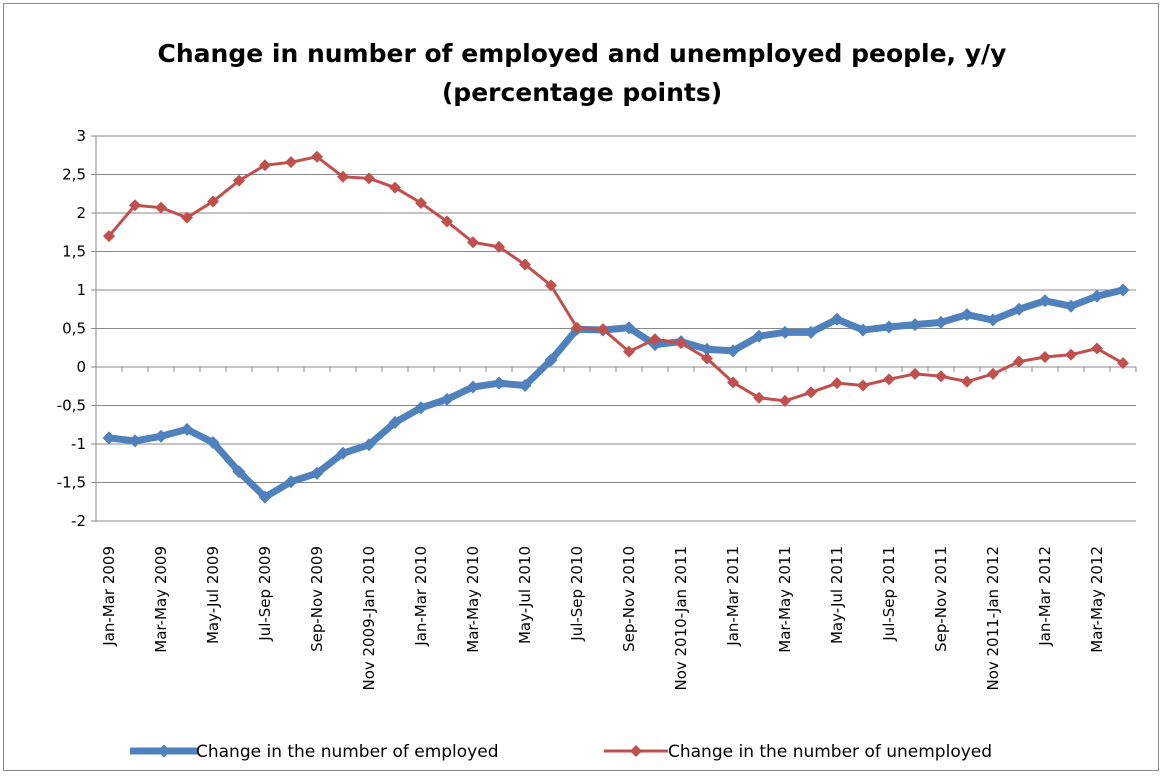  Describe the element at coordinates (830, 752) in the screenshot. I see `legend-label: Change in the number of unemployed` at that location.